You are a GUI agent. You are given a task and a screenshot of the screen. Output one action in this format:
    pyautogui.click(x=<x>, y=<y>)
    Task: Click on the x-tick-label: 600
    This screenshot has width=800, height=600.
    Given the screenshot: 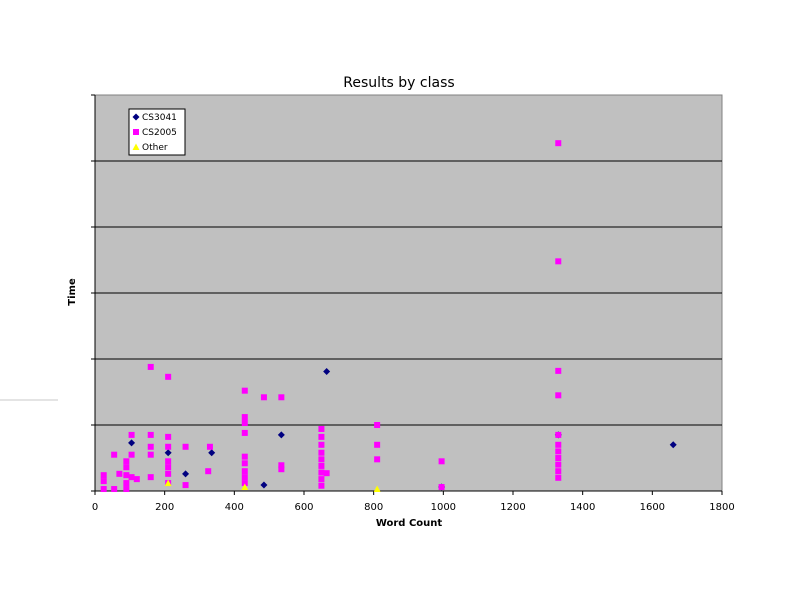 What is the action you would take?
    pyautogui.click(x=303, y=507)
    